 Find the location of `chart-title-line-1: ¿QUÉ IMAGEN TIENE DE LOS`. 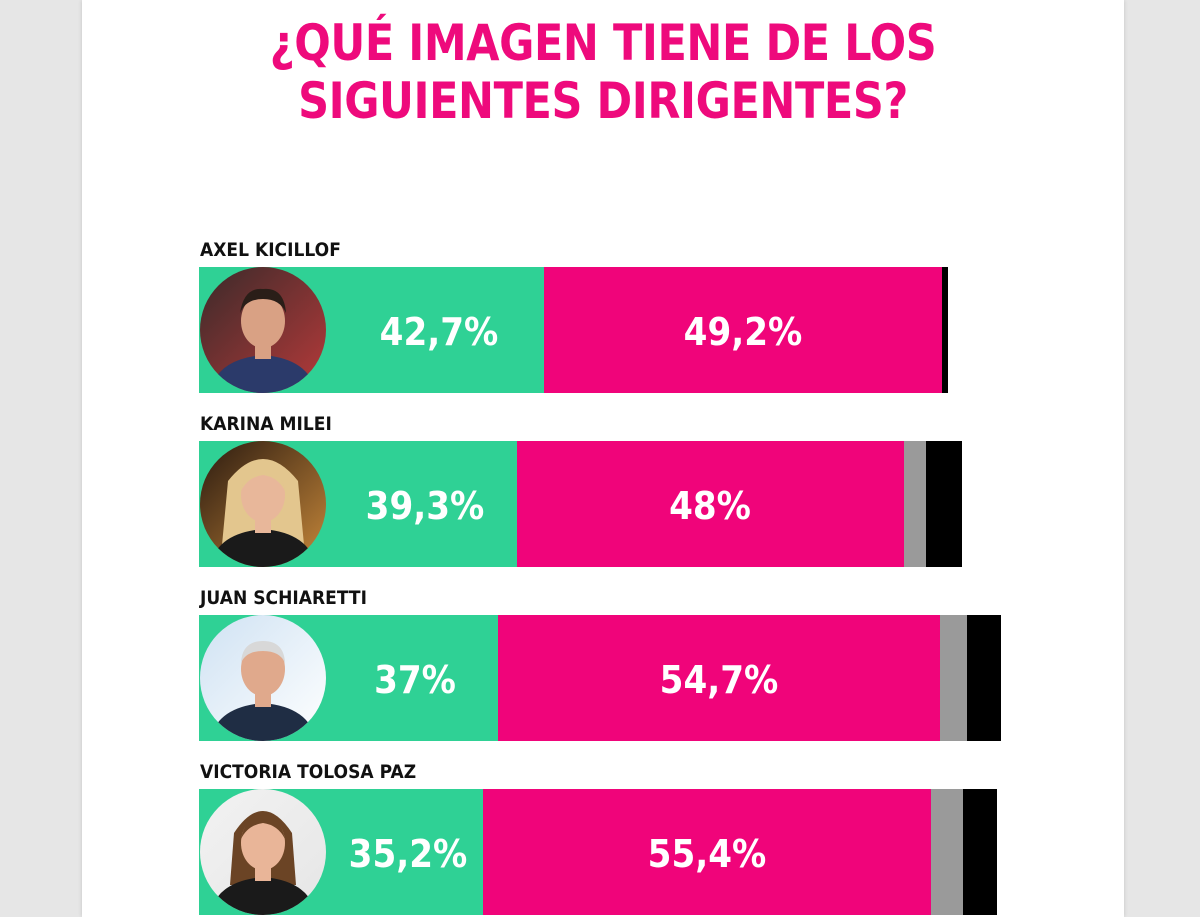

chart-title-line-1: ¿QUÉ IMAGEN TIENE DE LOS is located at coordinates (603, 43).